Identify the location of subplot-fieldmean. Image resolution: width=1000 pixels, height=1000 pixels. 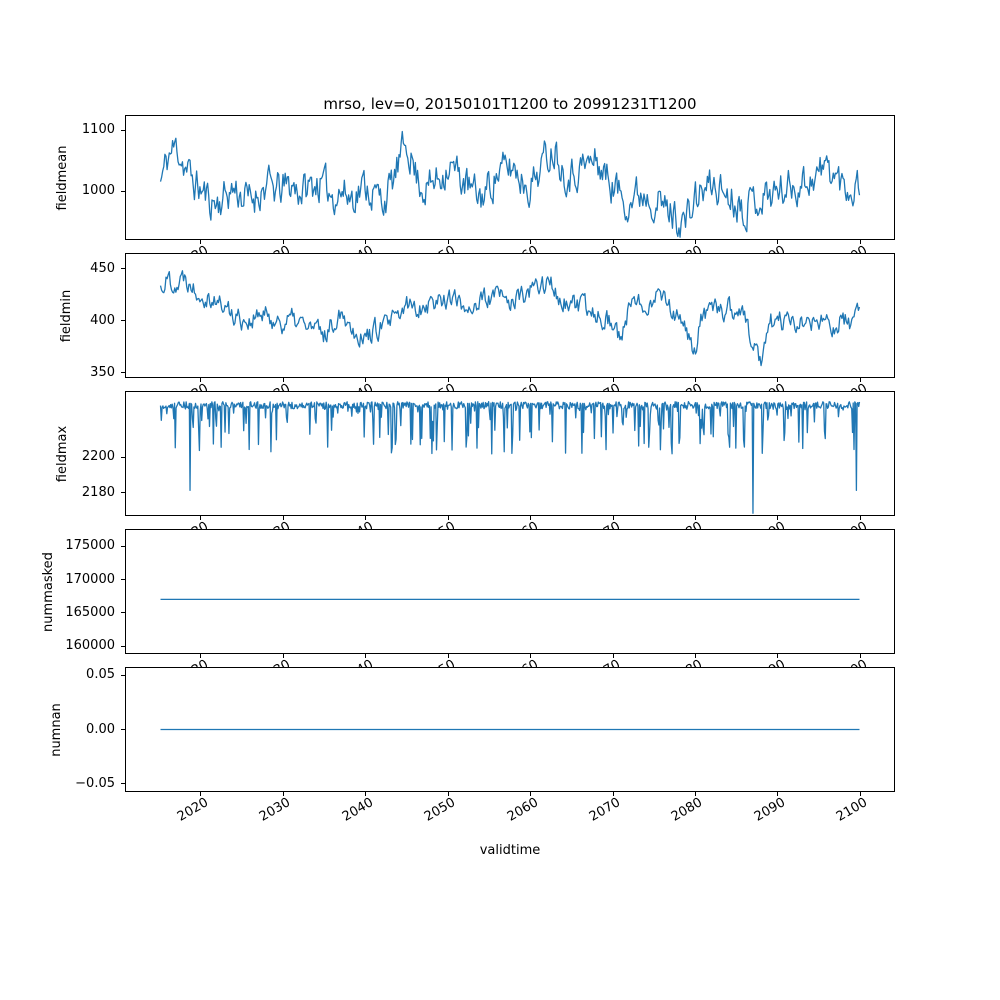
(510, 177).